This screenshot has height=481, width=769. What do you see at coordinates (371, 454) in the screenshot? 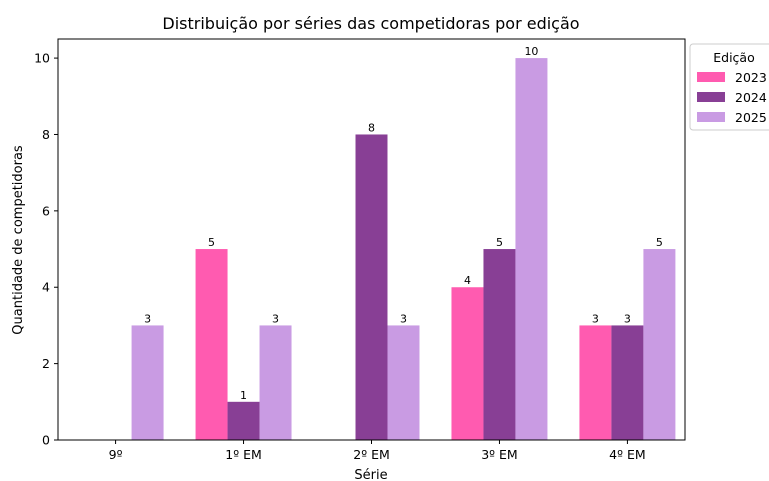
I see `x-tick-label: 2º EM` at bounding box center [371, 454].